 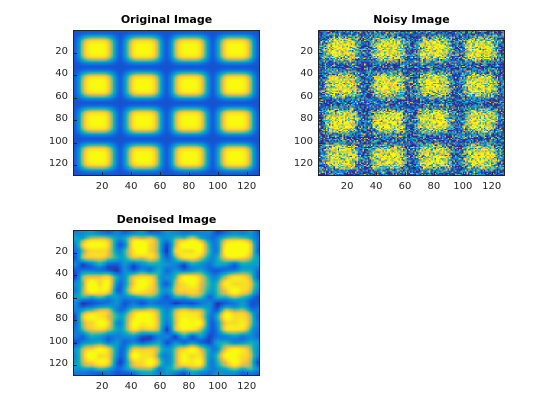 What do you see at coordinates (166, 219) in the screenshot?
I see `denoised-image-title: Denoised Image` at bounding box center [166, 219].